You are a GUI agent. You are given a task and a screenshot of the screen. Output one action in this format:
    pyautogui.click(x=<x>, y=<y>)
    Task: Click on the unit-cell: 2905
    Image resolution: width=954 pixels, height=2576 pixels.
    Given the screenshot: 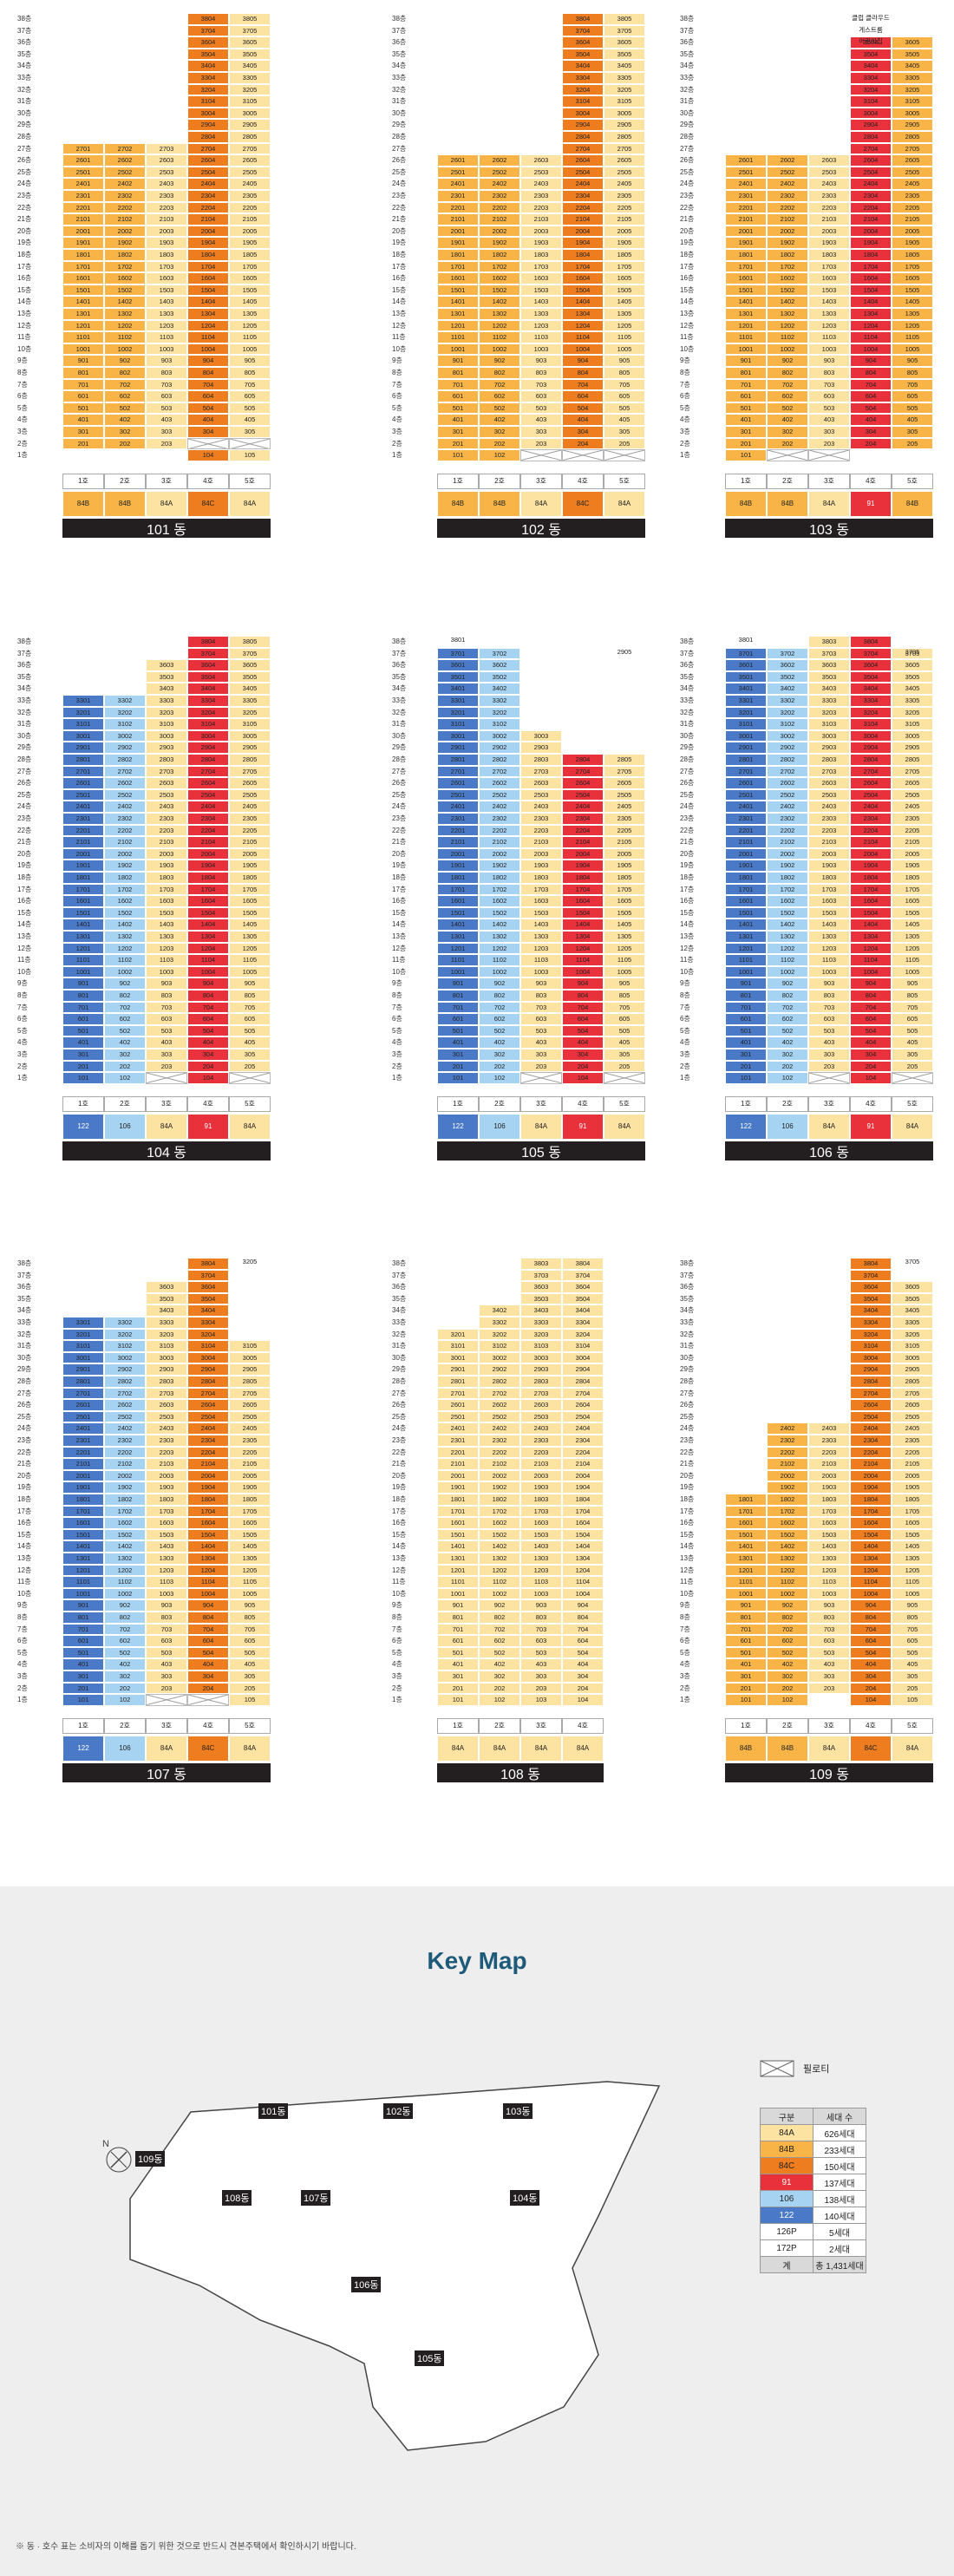 What is the action you would take?
    pyautogui.click(x=912, y=1369)
    